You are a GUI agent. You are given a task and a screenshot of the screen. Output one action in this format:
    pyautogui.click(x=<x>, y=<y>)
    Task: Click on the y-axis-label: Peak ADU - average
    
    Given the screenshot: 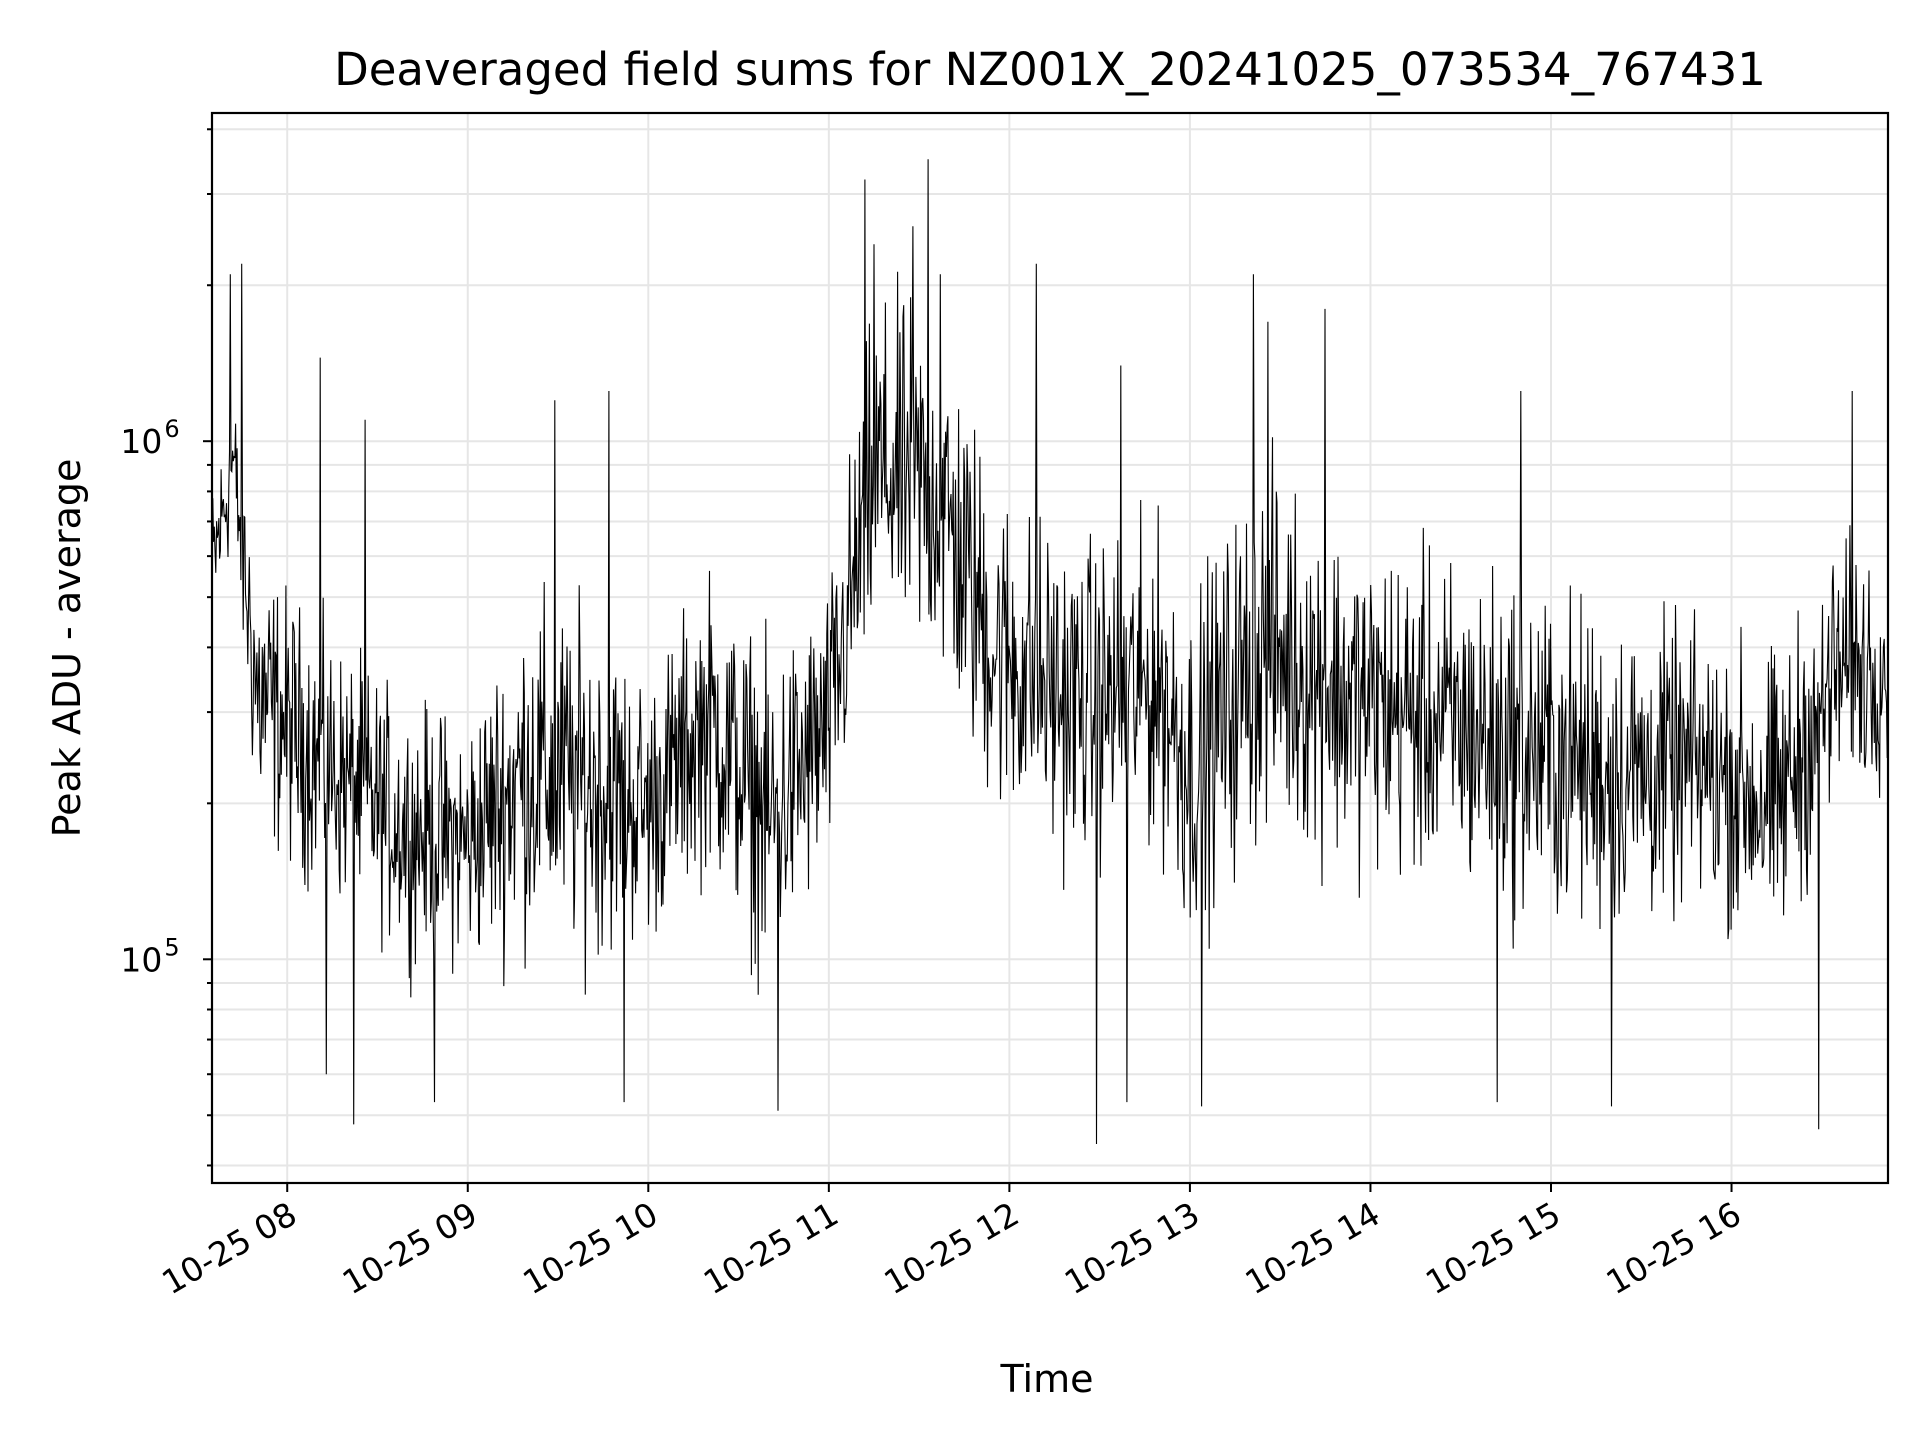 What is the action you would take?
    pyautogui.click(x=67, y=648)
    